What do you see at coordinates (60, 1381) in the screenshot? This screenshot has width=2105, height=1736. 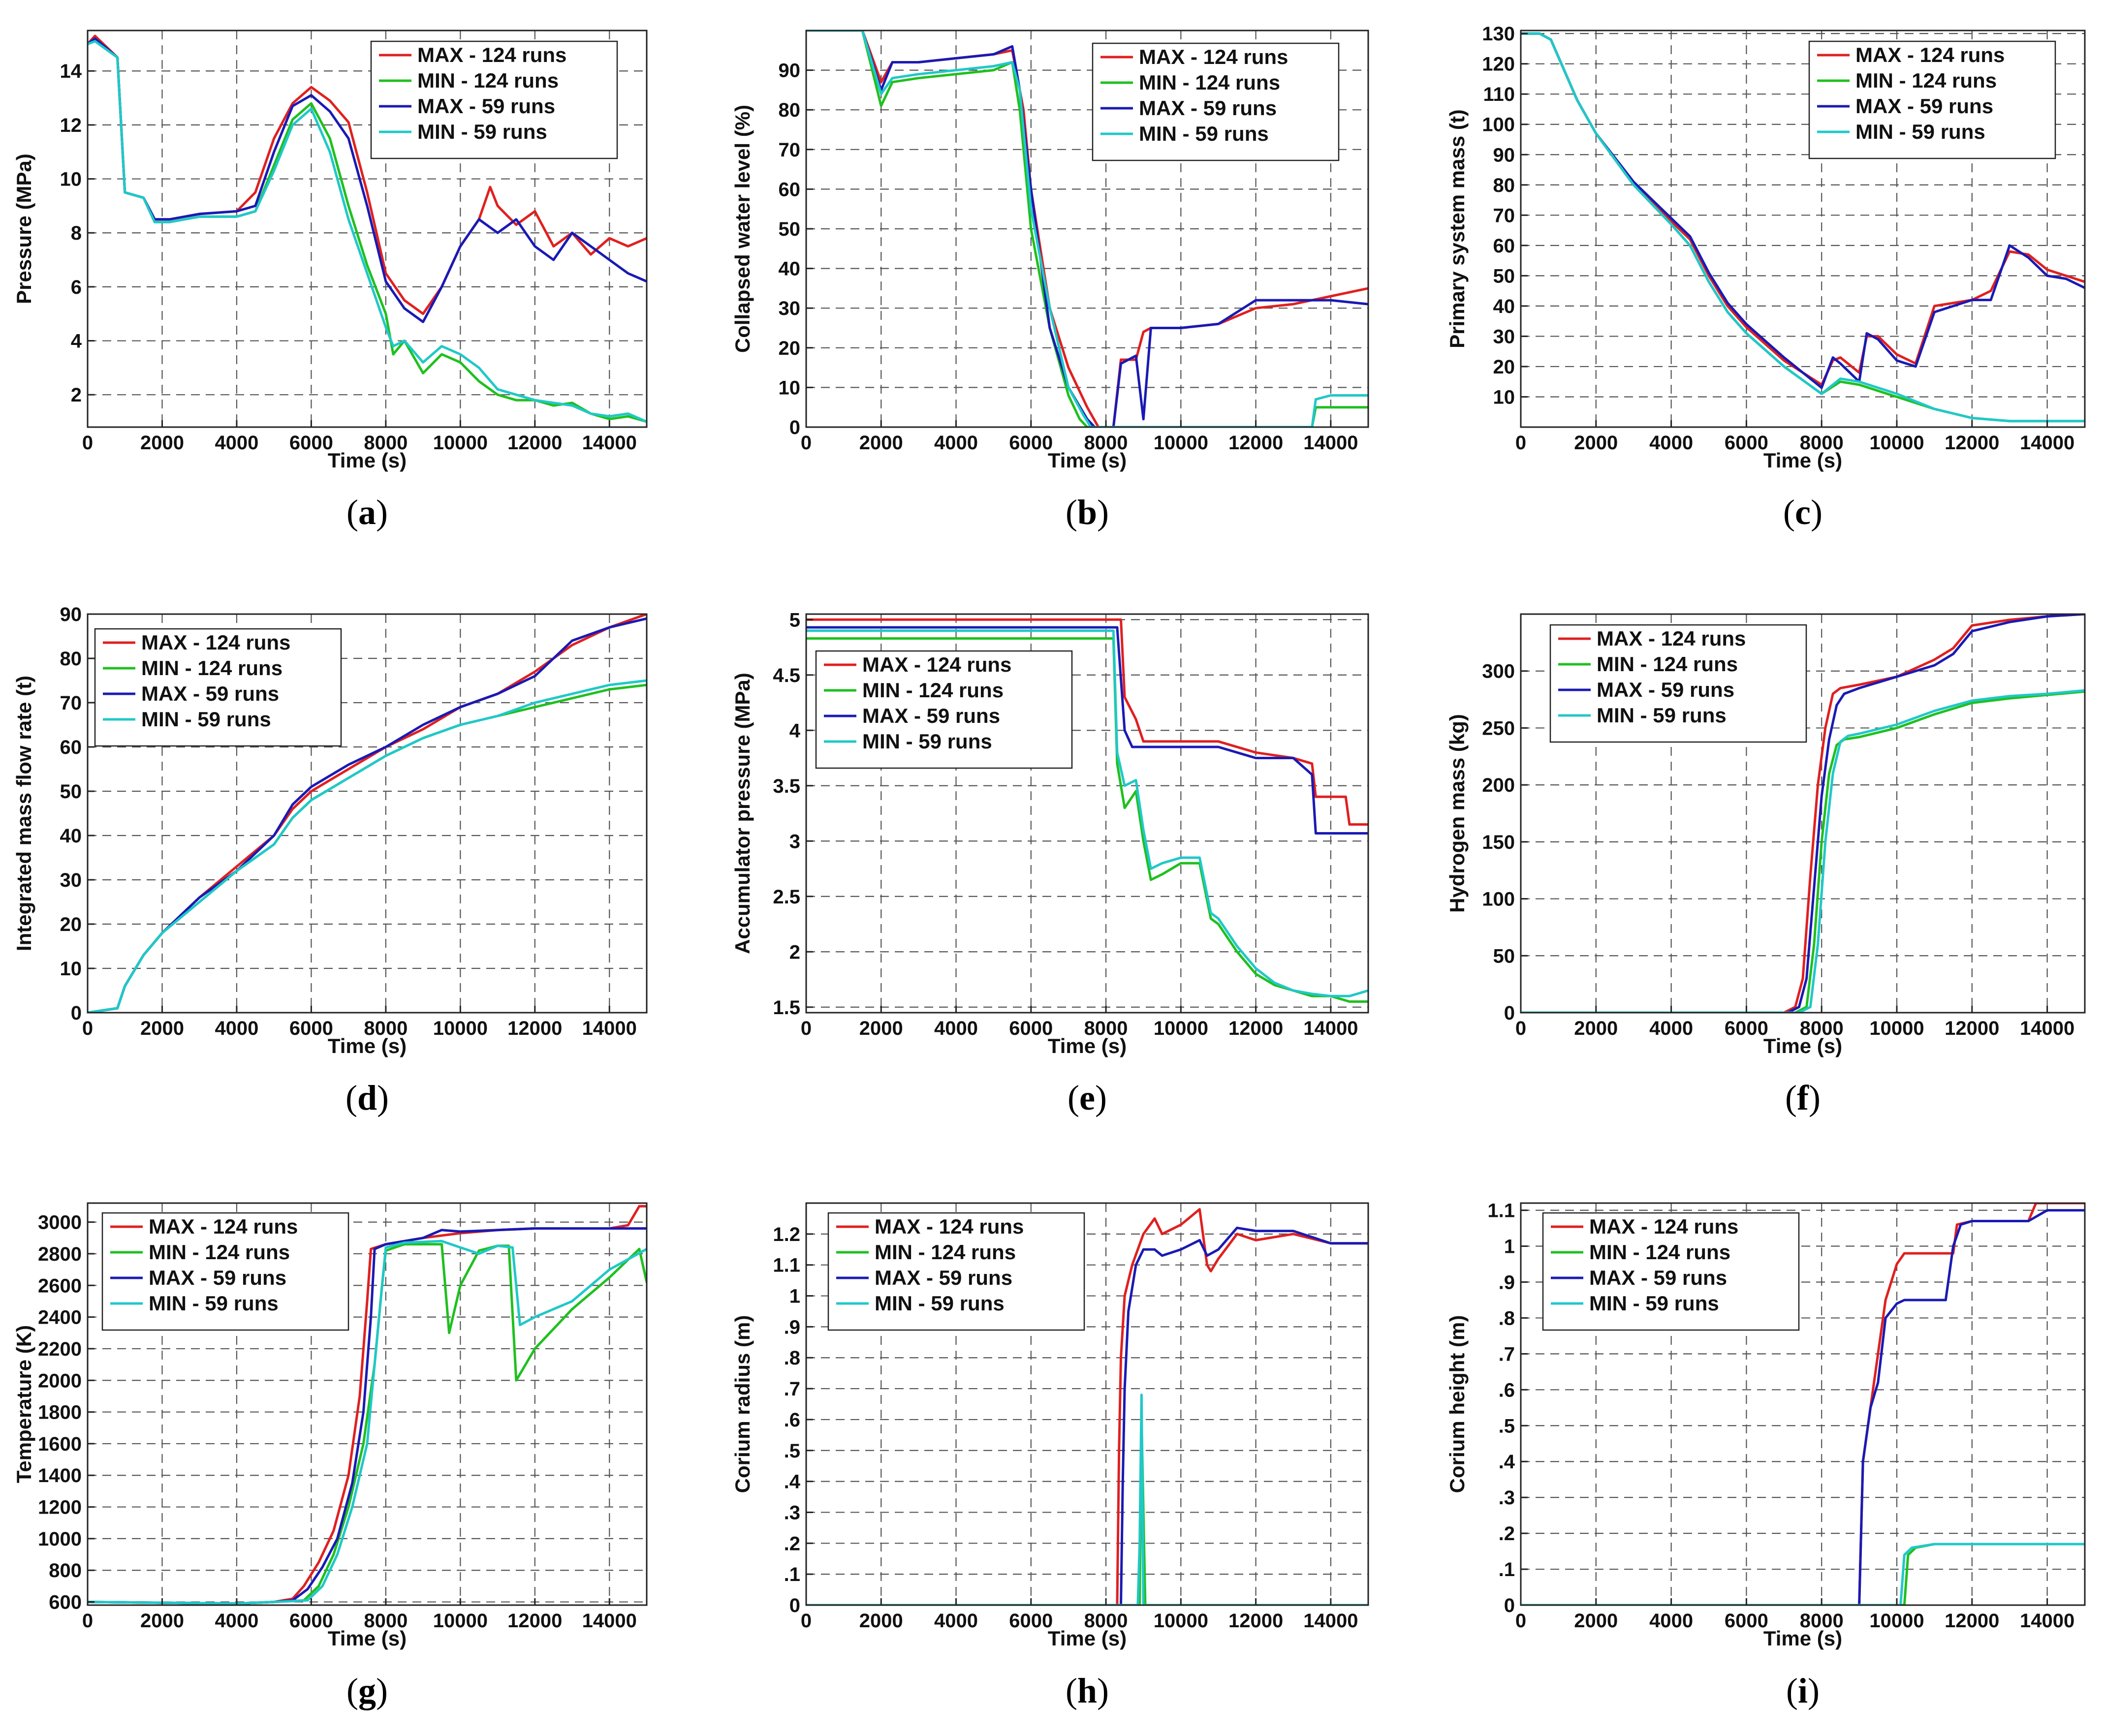 I see `y-tick-label: 2000` at bounding box center [60, 1381].